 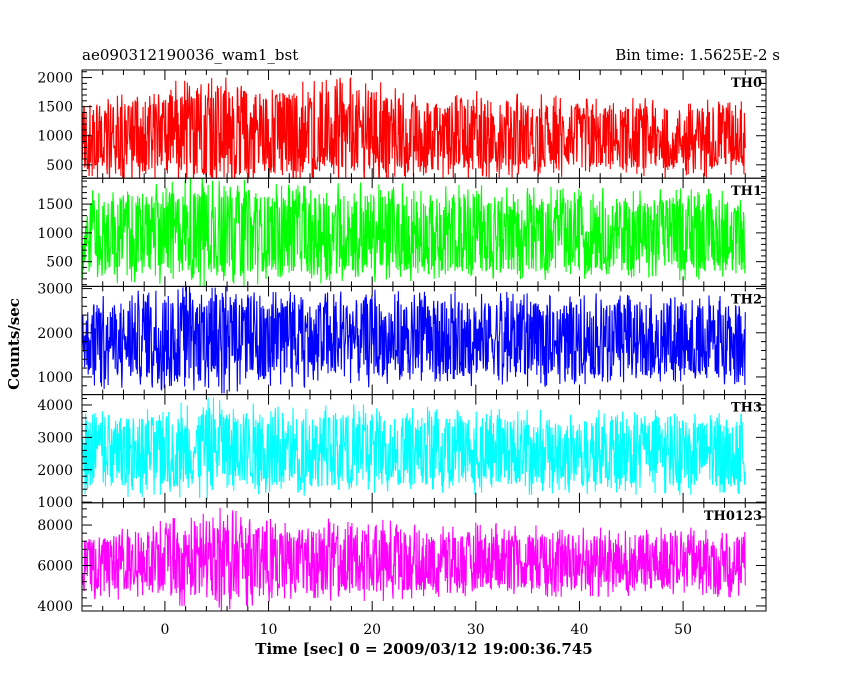 I want to click on y-axis-label: Counts/sec, so click(x=14, y=344).